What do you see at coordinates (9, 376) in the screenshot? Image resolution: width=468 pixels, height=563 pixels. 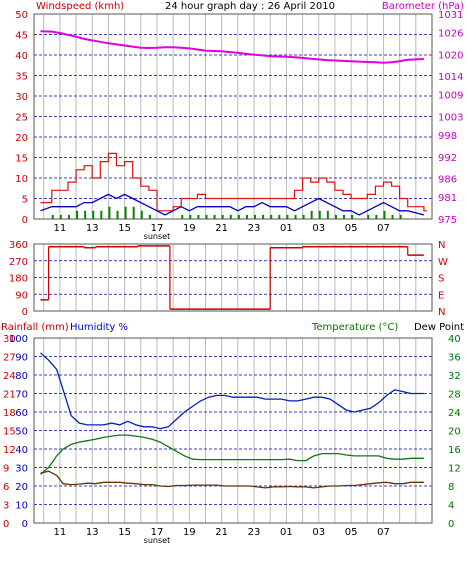 I see `rainfall-tick-label: 24` at bounding box center [9, 376].